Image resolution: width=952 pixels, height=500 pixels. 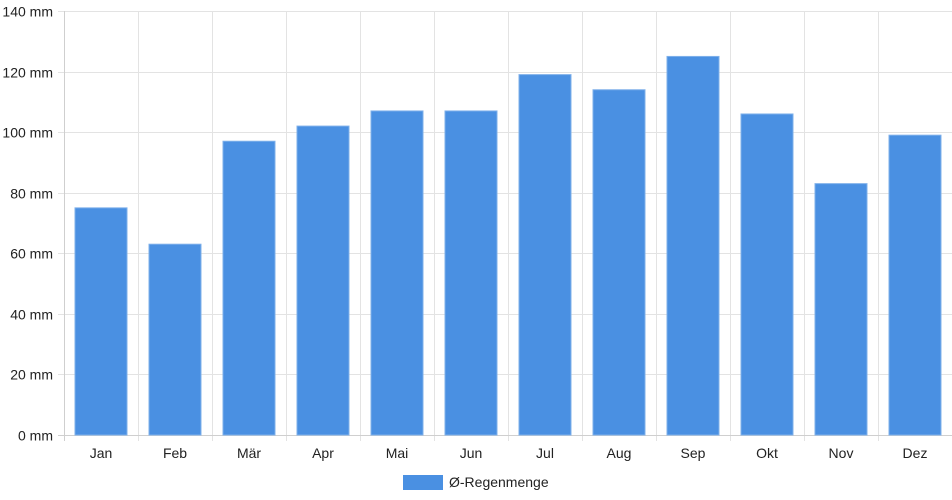 I want to click on bar-dez, so click(x=915, y=285).